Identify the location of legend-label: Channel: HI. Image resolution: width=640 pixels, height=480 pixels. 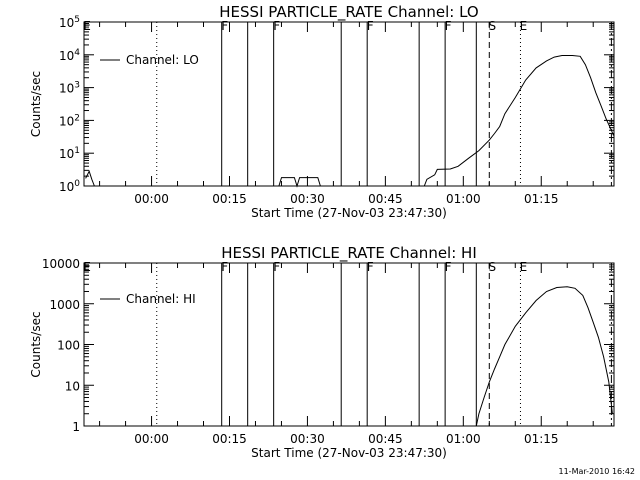
(161, 299).